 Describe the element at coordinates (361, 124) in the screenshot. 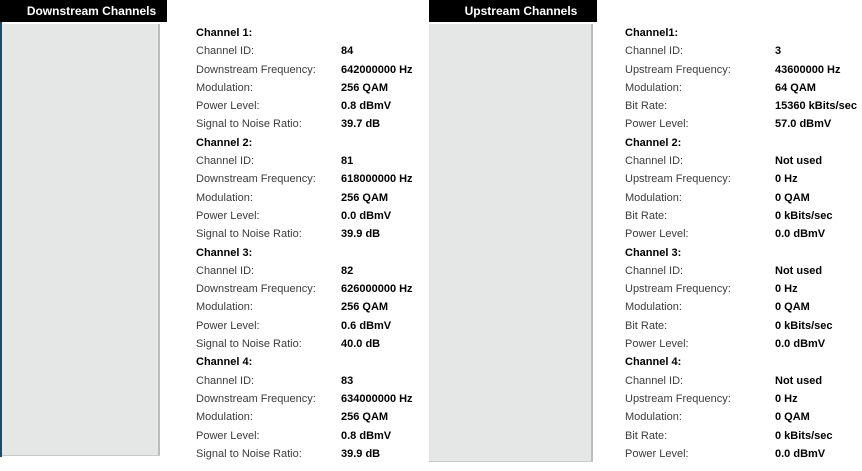

I see `field-value: 39.7 dB` at that location.